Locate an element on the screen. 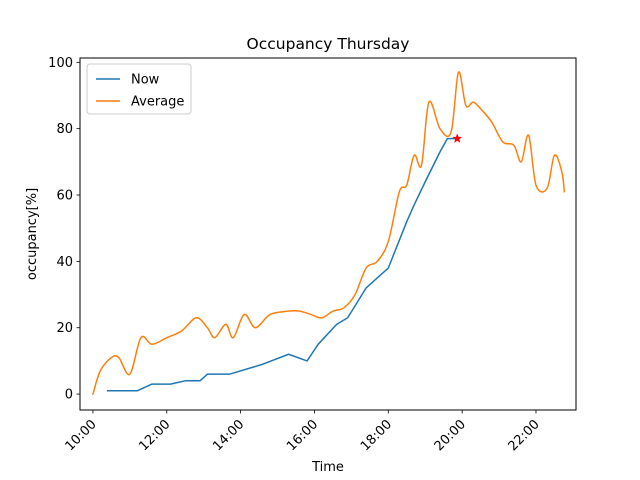 The width and height of the screenshot is (640, 480). x-tick-label: 22:00 is located at coordinates (524, 435).